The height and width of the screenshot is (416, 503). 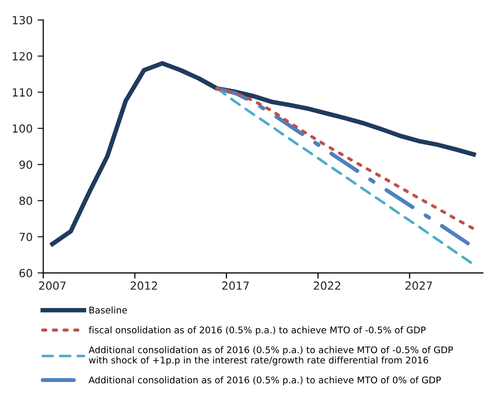 What do you see at coordinates (22, 92) in the screenshot?
I see `y-tick-label: 110` at bounding box center [22, 92].